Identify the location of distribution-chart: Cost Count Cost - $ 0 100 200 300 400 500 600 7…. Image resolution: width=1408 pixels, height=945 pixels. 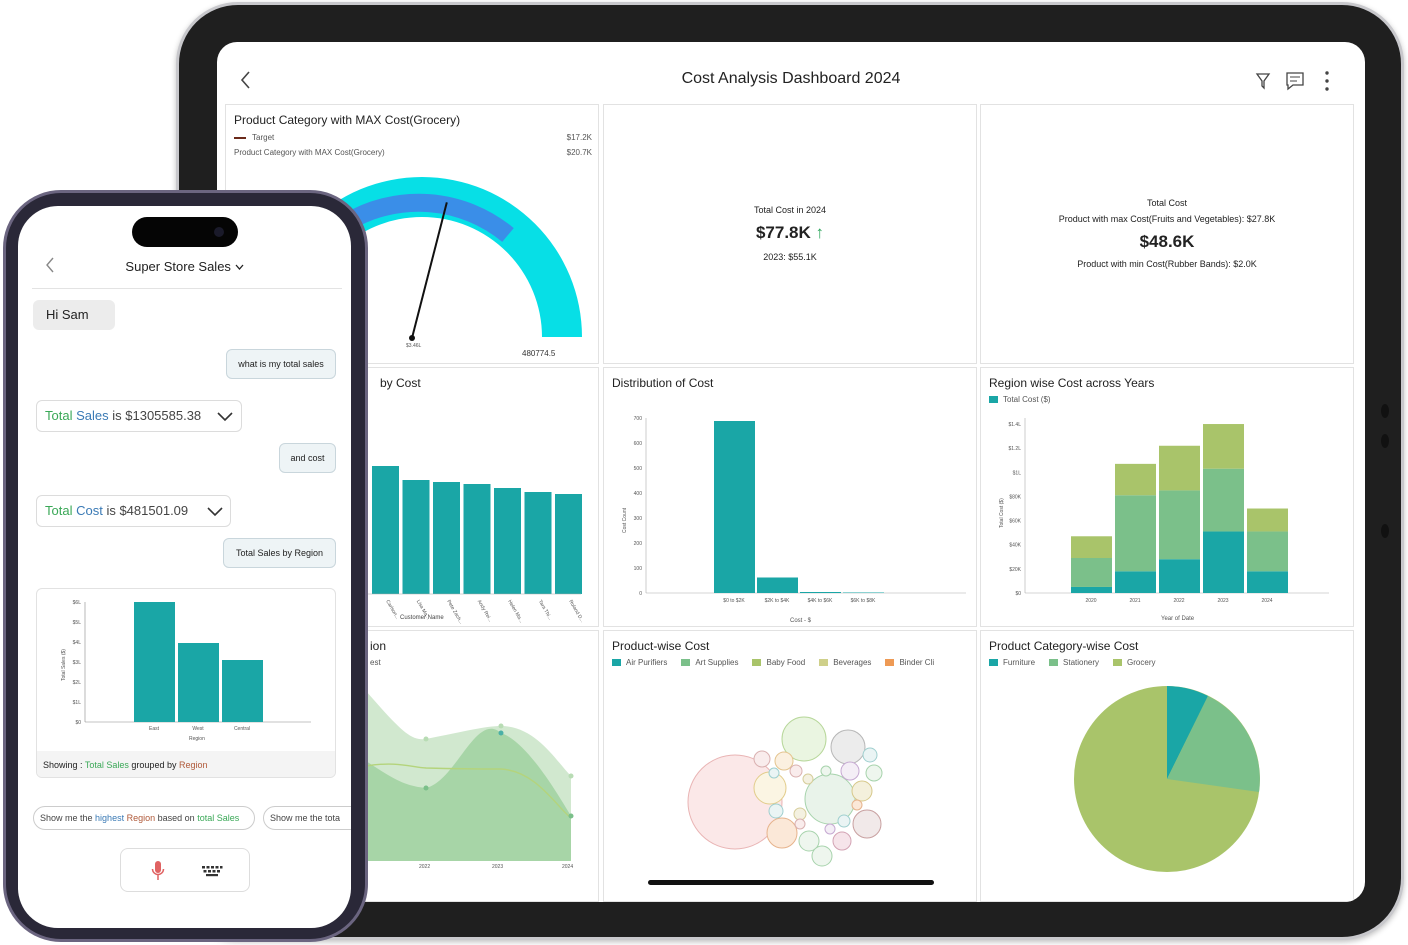
(794, 520).